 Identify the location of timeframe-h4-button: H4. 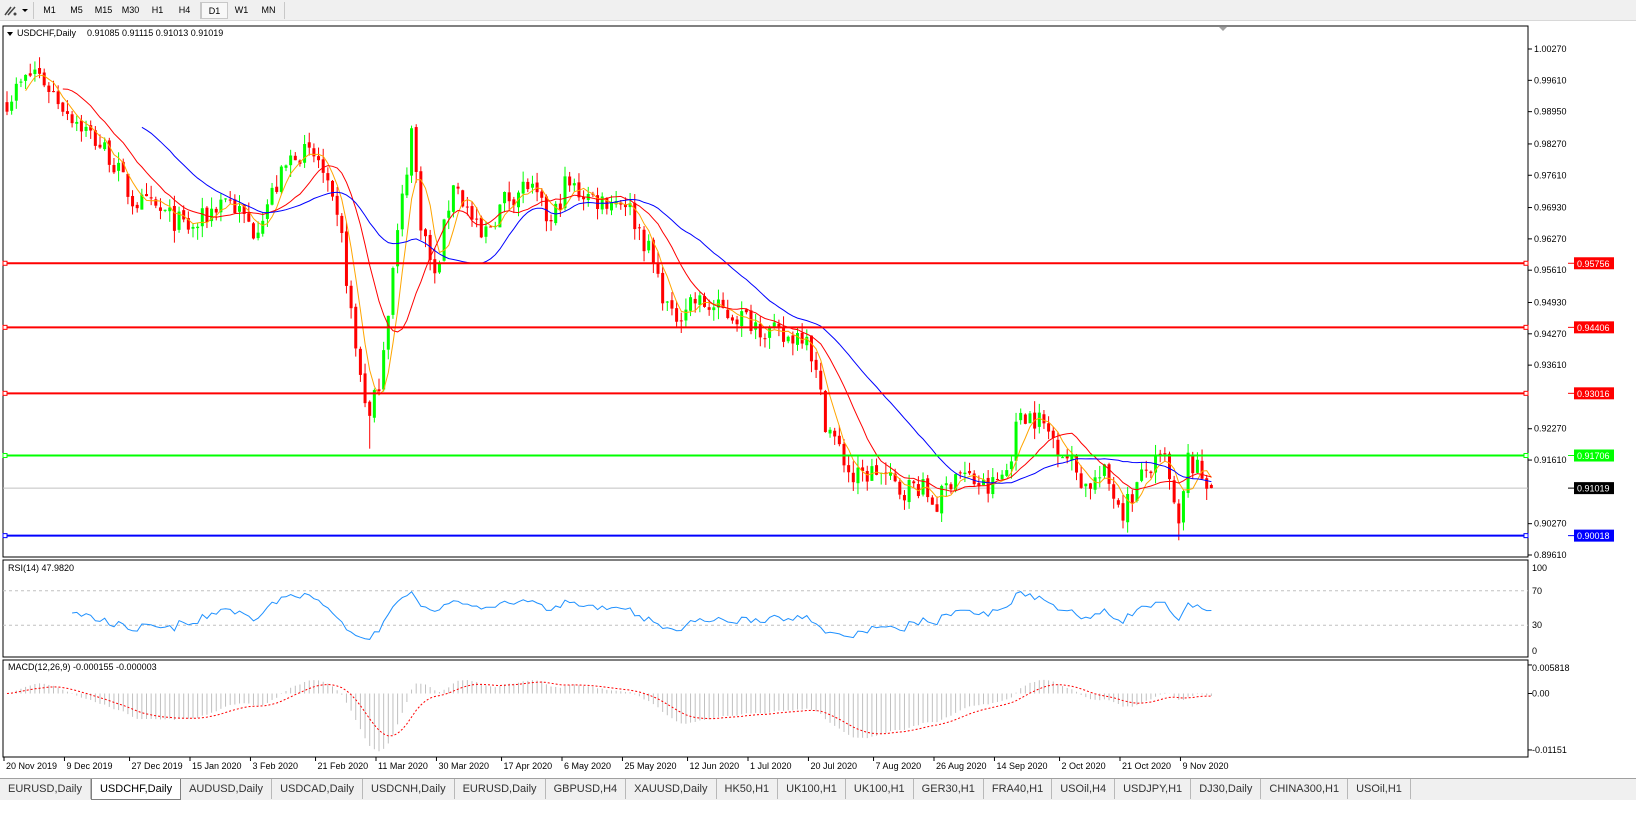
(184, 10).